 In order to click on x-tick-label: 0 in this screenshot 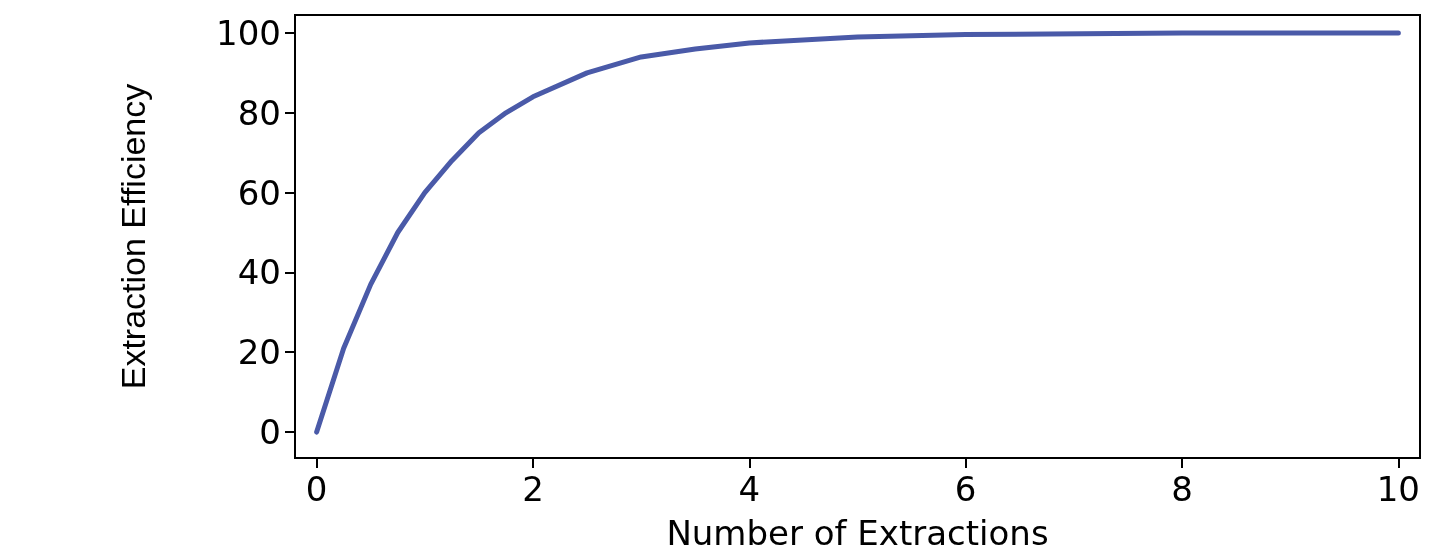, I will do `click(316, 489)`.